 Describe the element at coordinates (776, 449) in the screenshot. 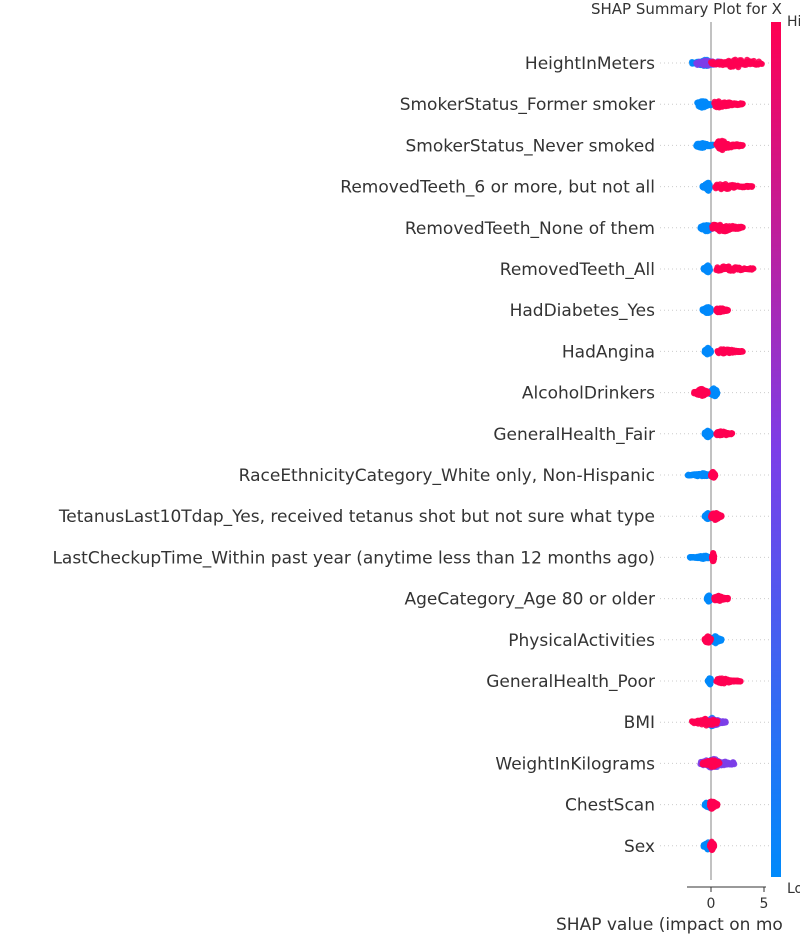

I see `colorbar` at that location.